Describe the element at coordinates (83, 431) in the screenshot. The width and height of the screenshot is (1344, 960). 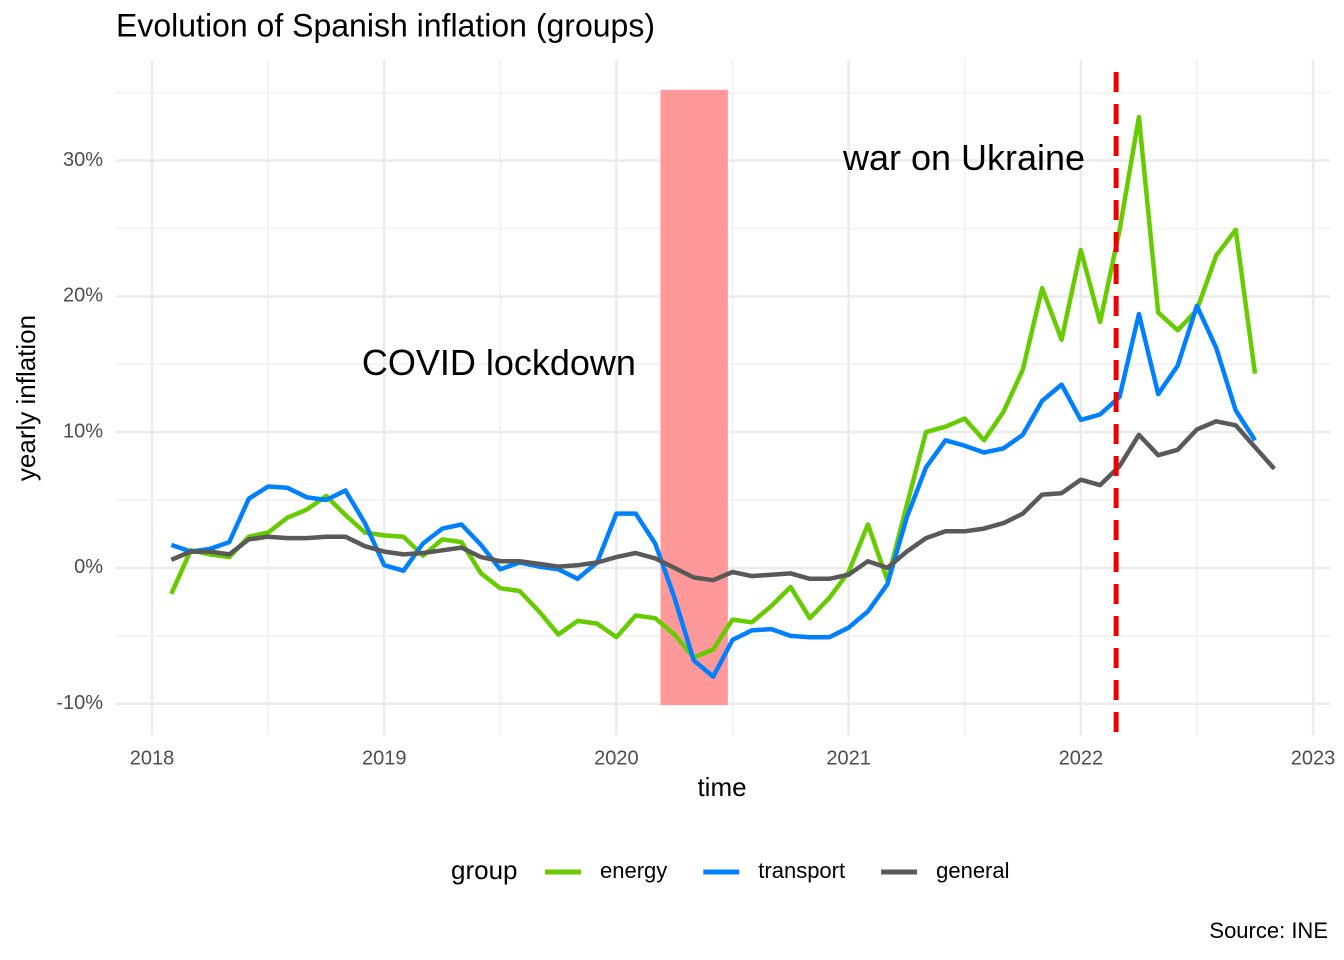
I see `y-tick-label: 10%` at that location.